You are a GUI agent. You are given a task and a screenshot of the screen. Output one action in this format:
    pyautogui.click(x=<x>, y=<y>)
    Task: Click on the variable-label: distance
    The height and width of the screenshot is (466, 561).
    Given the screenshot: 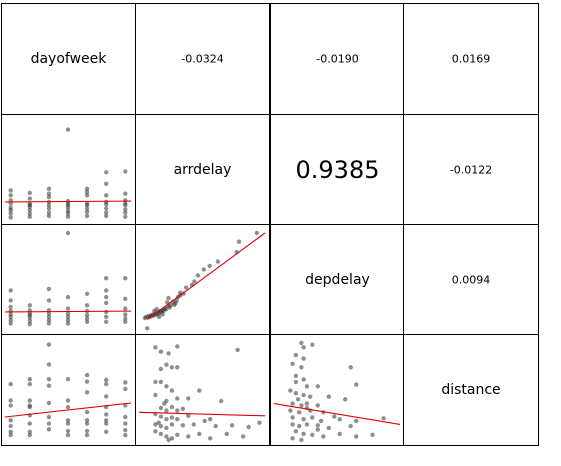 What is the action you would take?
    pyautogui.click(x=471, y=390)
    